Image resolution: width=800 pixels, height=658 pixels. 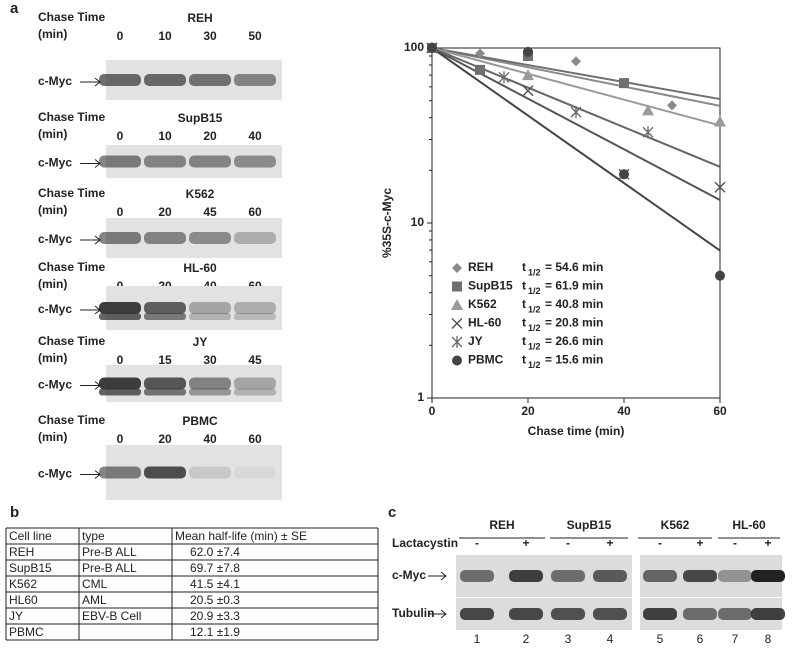 What do you see at coordinates (200, 268) in the screenshot?
I see `cell-name: HL-60` at bounding box center [200, 268].